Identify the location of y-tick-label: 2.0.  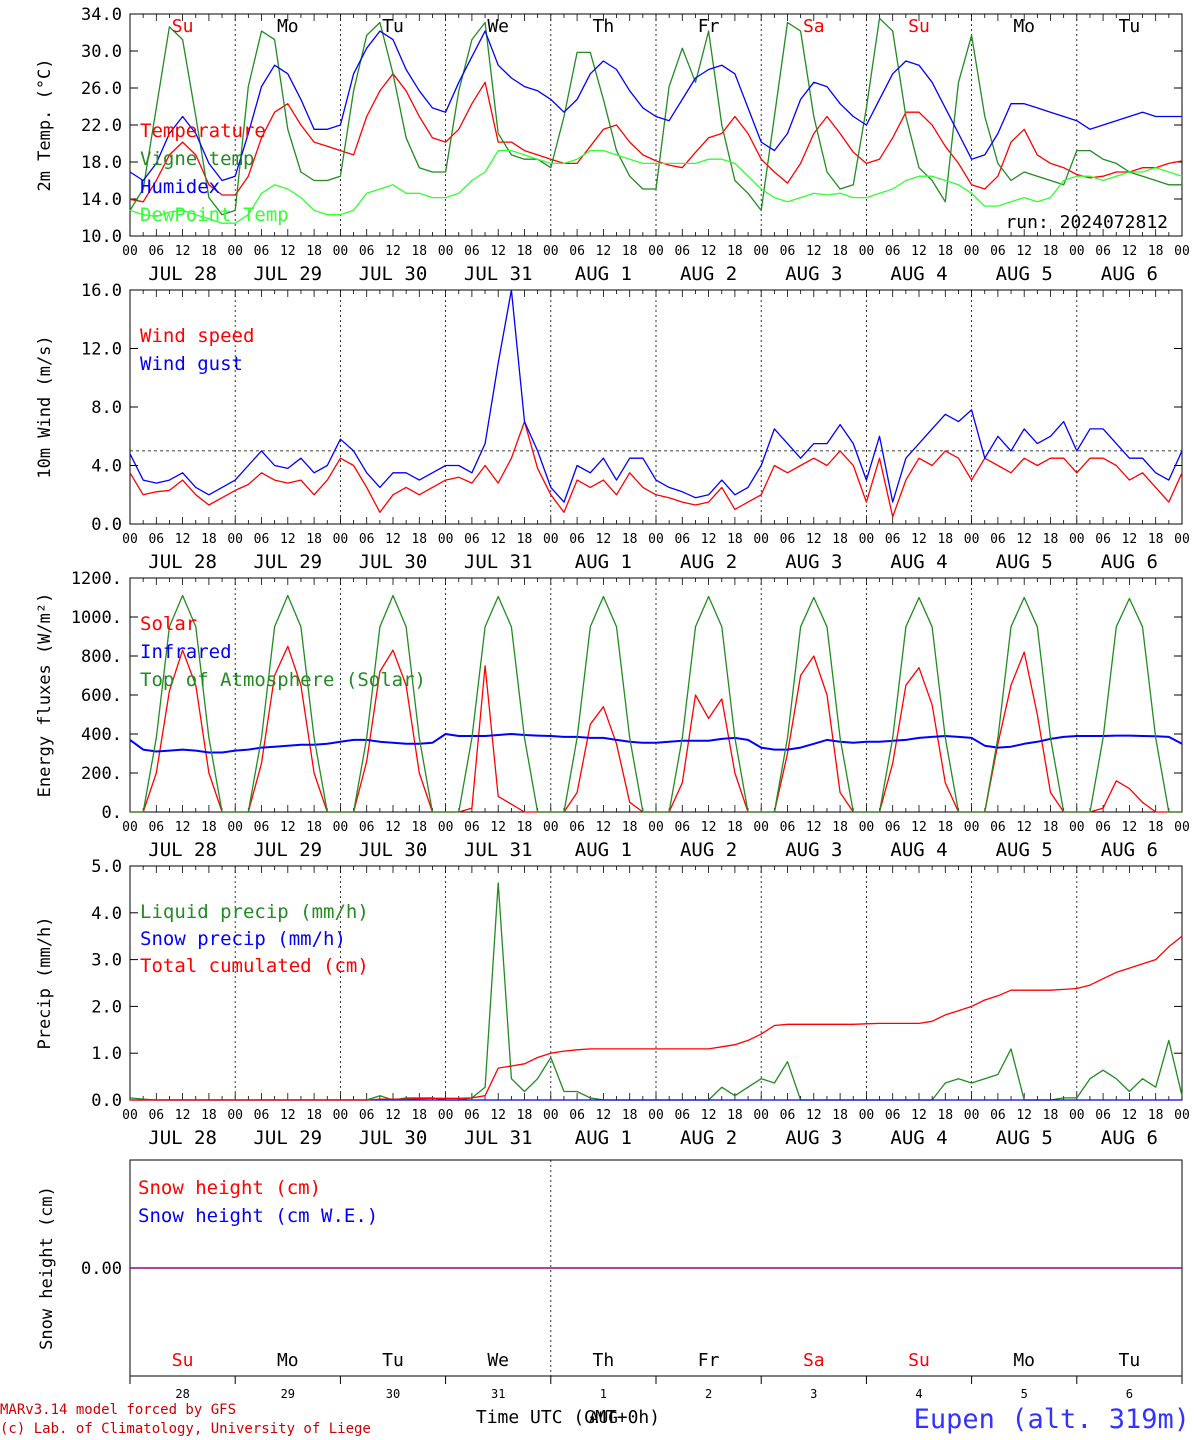
(106, 1007).